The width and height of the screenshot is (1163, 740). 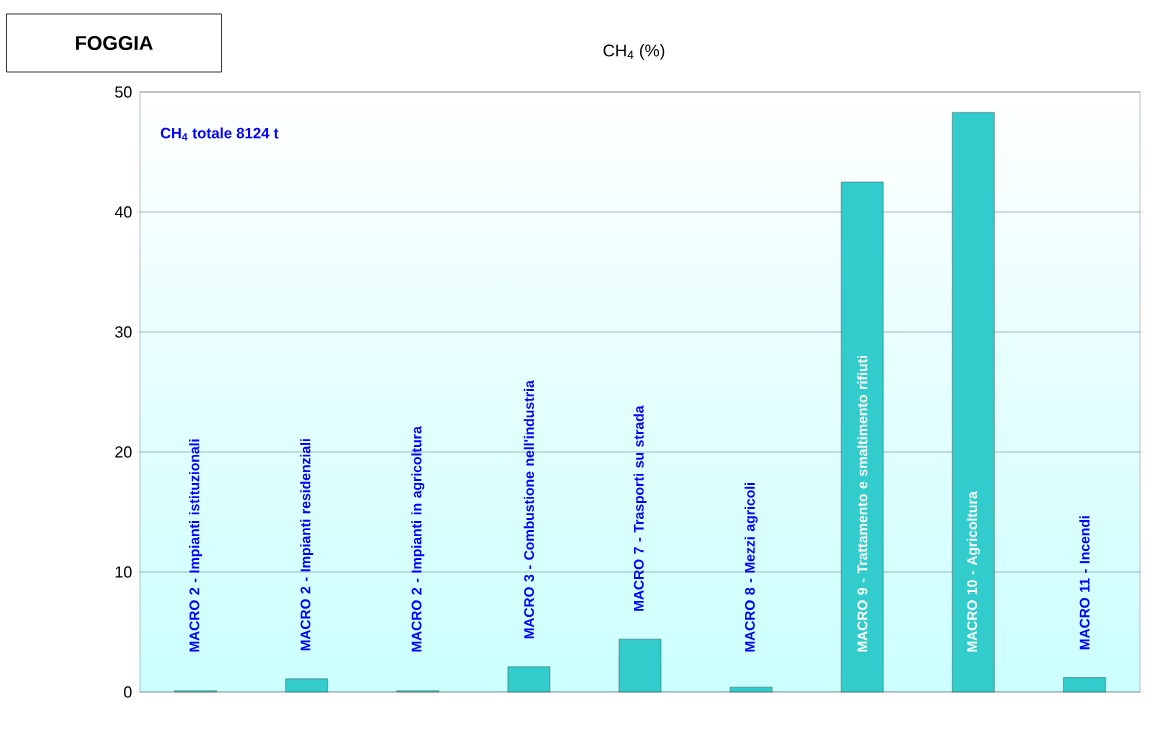 What do you see at coordinates (862, 503) in the screenshot?
I see `x-tick-label: MACRO 9 - Trattamento e smaltimento rifiuti` at bounding box center [862, 503].